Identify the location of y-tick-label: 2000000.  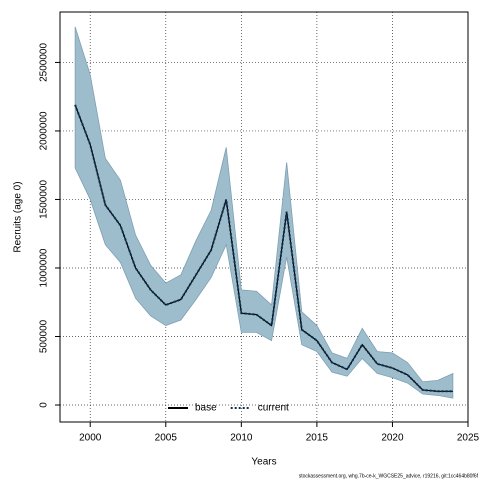
(44, 130).